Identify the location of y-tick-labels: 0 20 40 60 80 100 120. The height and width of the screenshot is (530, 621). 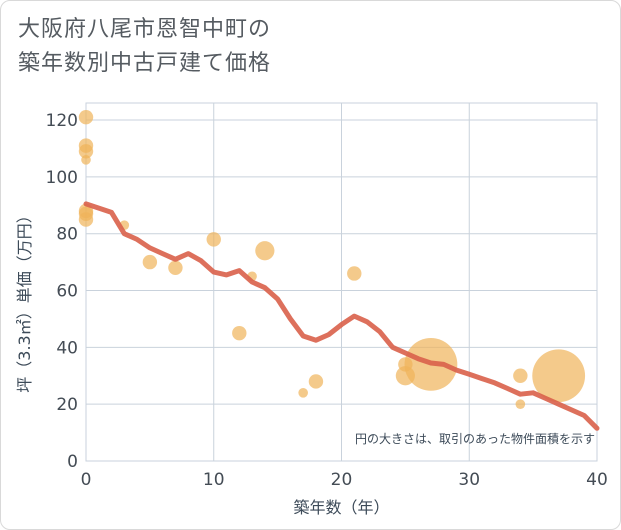
(62, 291).